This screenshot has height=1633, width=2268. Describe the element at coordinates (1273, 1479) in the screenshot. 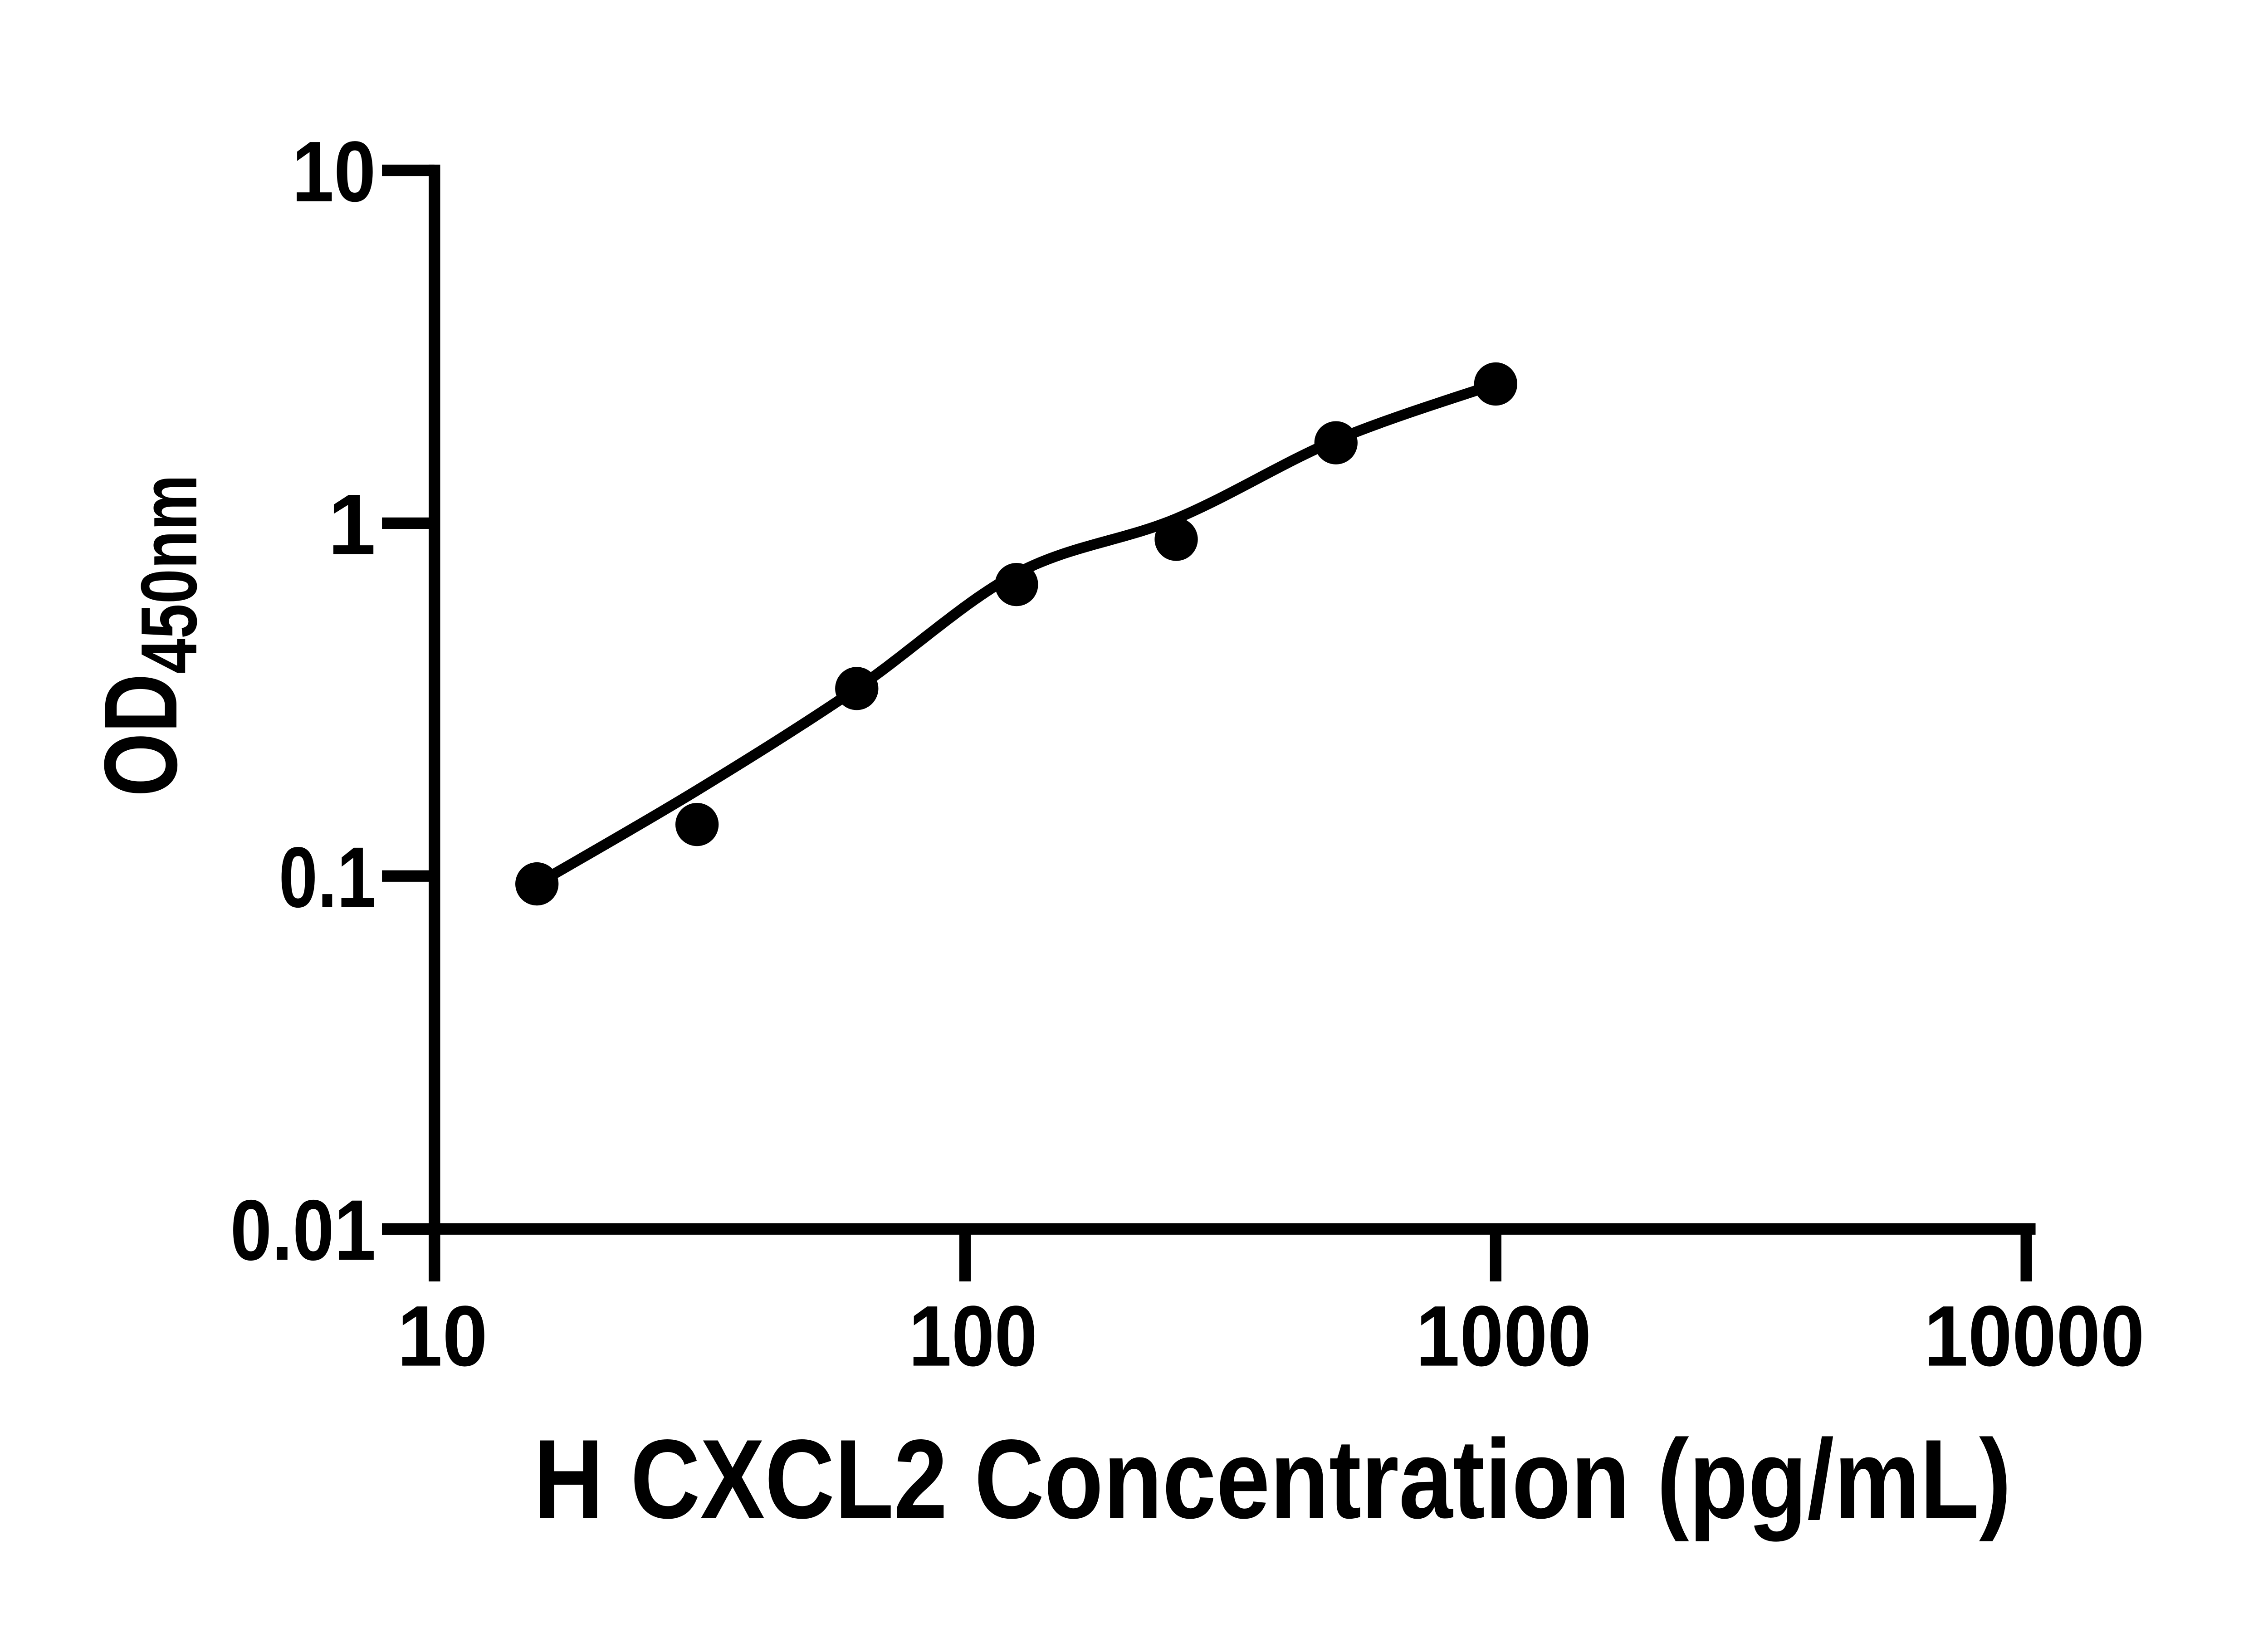

I see `x-axis-title: H CXCL2 Concentration (pg/mL)` at that location.